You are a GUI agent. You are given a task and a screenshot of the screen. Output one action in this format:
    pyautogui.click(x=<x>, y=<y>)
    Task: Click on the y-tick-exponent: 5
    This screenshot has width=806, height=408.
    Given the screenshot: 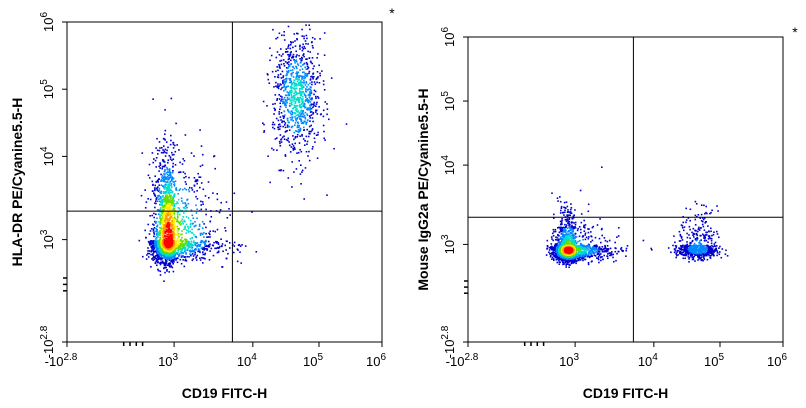 What is the action you would take?
    pyautogui.click(x=44, y=82)
    